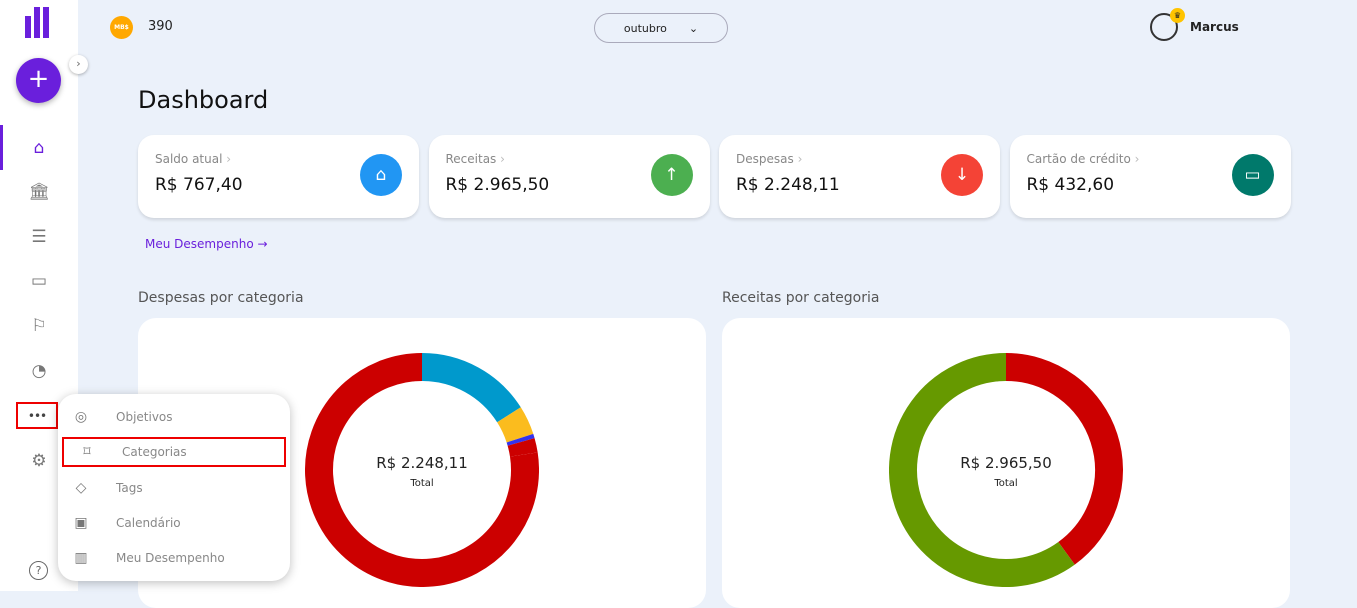 This screenshot has height=608, width=1357. I want to click on card-label: Despesas ›, so click(769, 159).